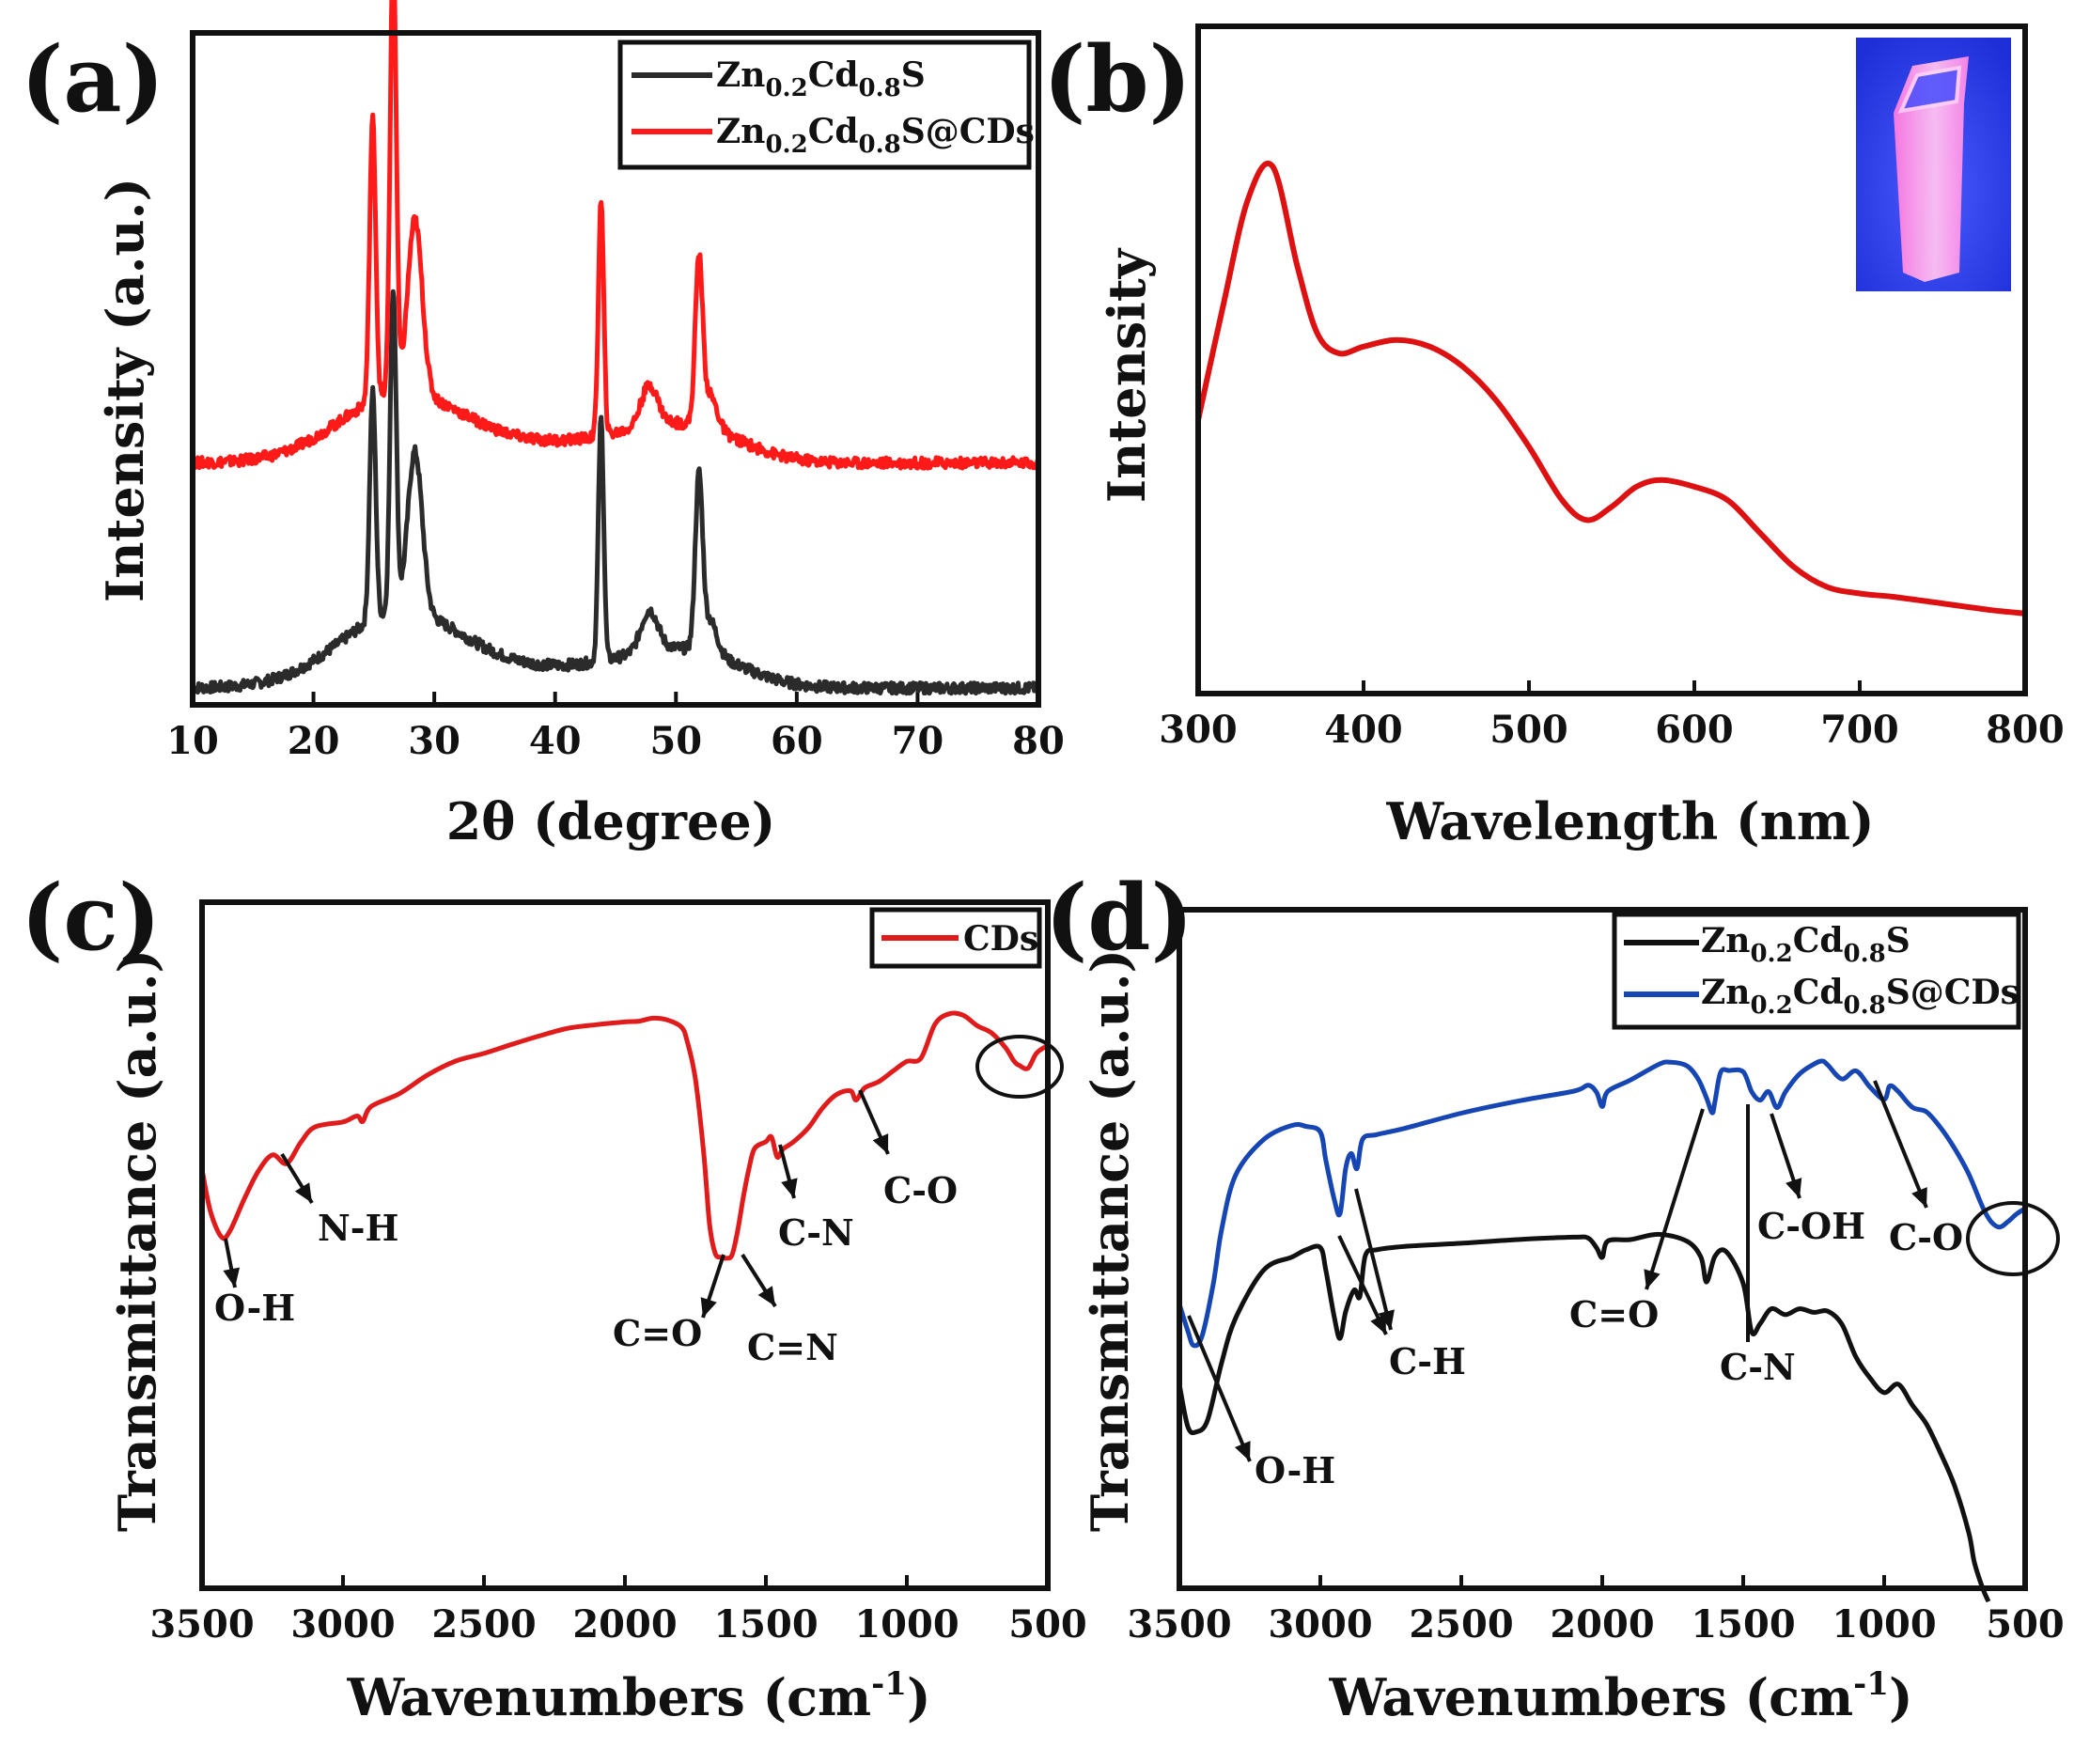 This screenshot has height=1764, width=2074. Describe the element at coordinates (1461, 1625) in the screenshot. I see `xtick-label-d-2: 2500` at that location.